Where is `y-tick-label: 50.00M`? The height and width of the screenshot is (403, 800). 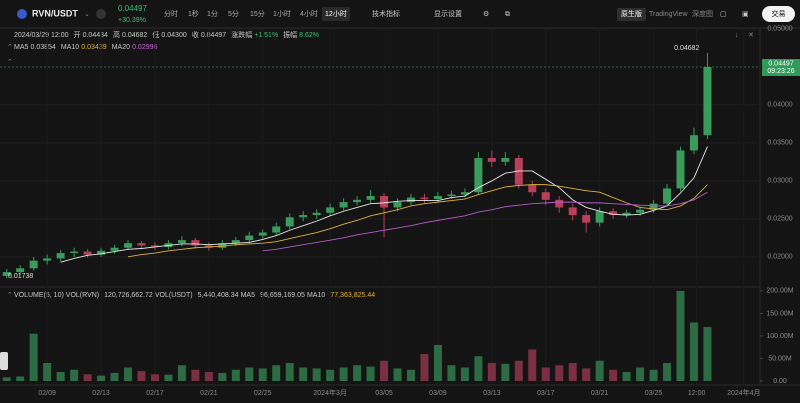 y-tick-label: 50.00M is located at coordinates (780, 358).